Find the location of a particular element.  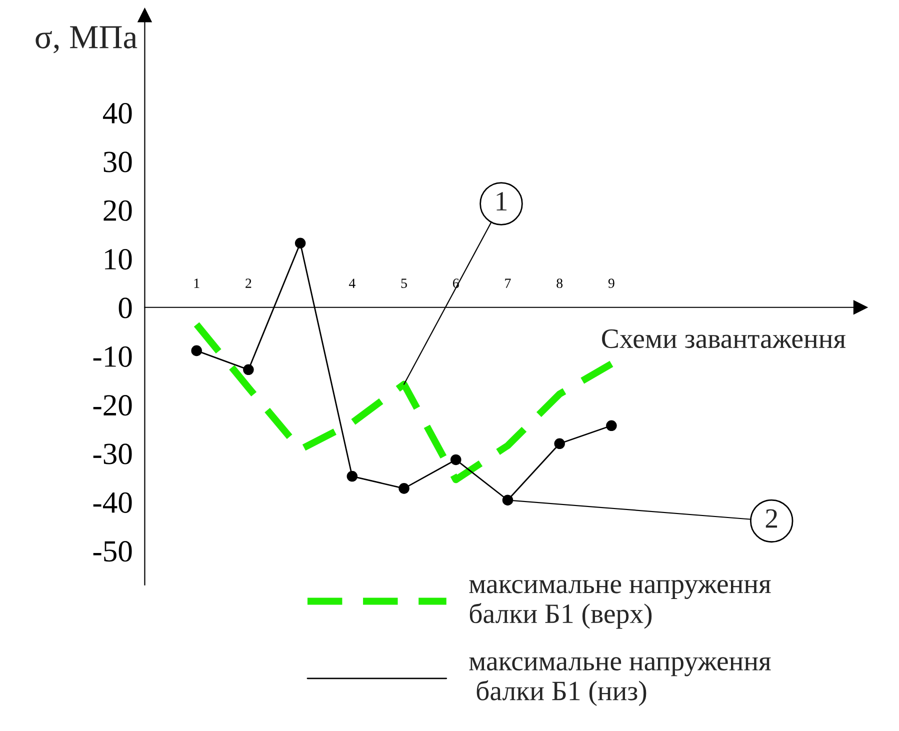

y-tick-label: -30 is located at coordinates (112, 454).